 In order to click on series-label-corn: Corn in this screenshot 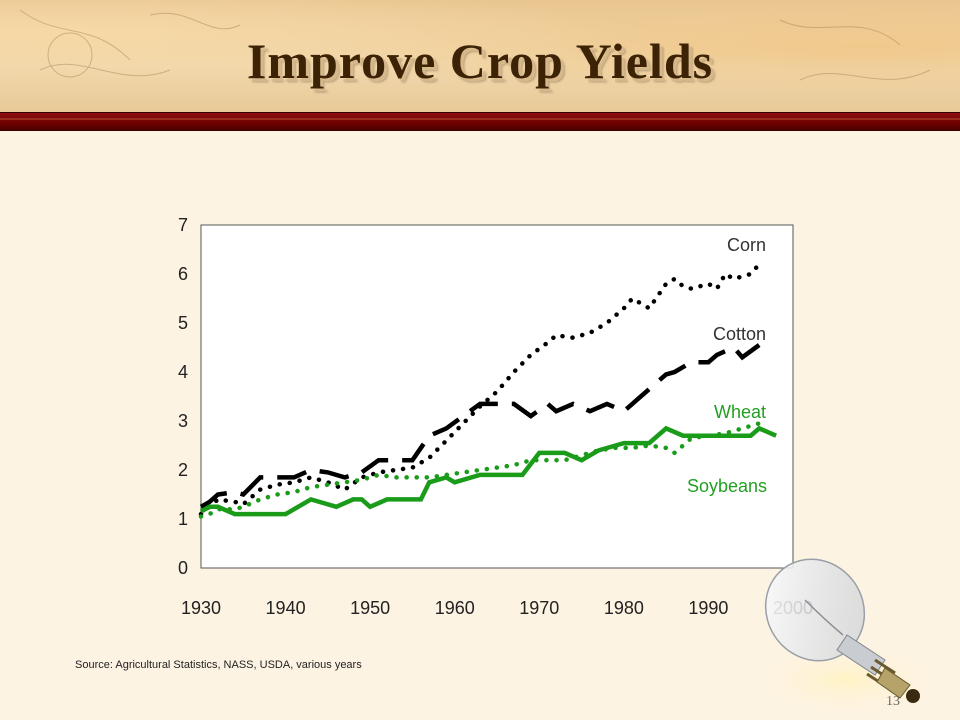, I will do `click(746, 245)`.